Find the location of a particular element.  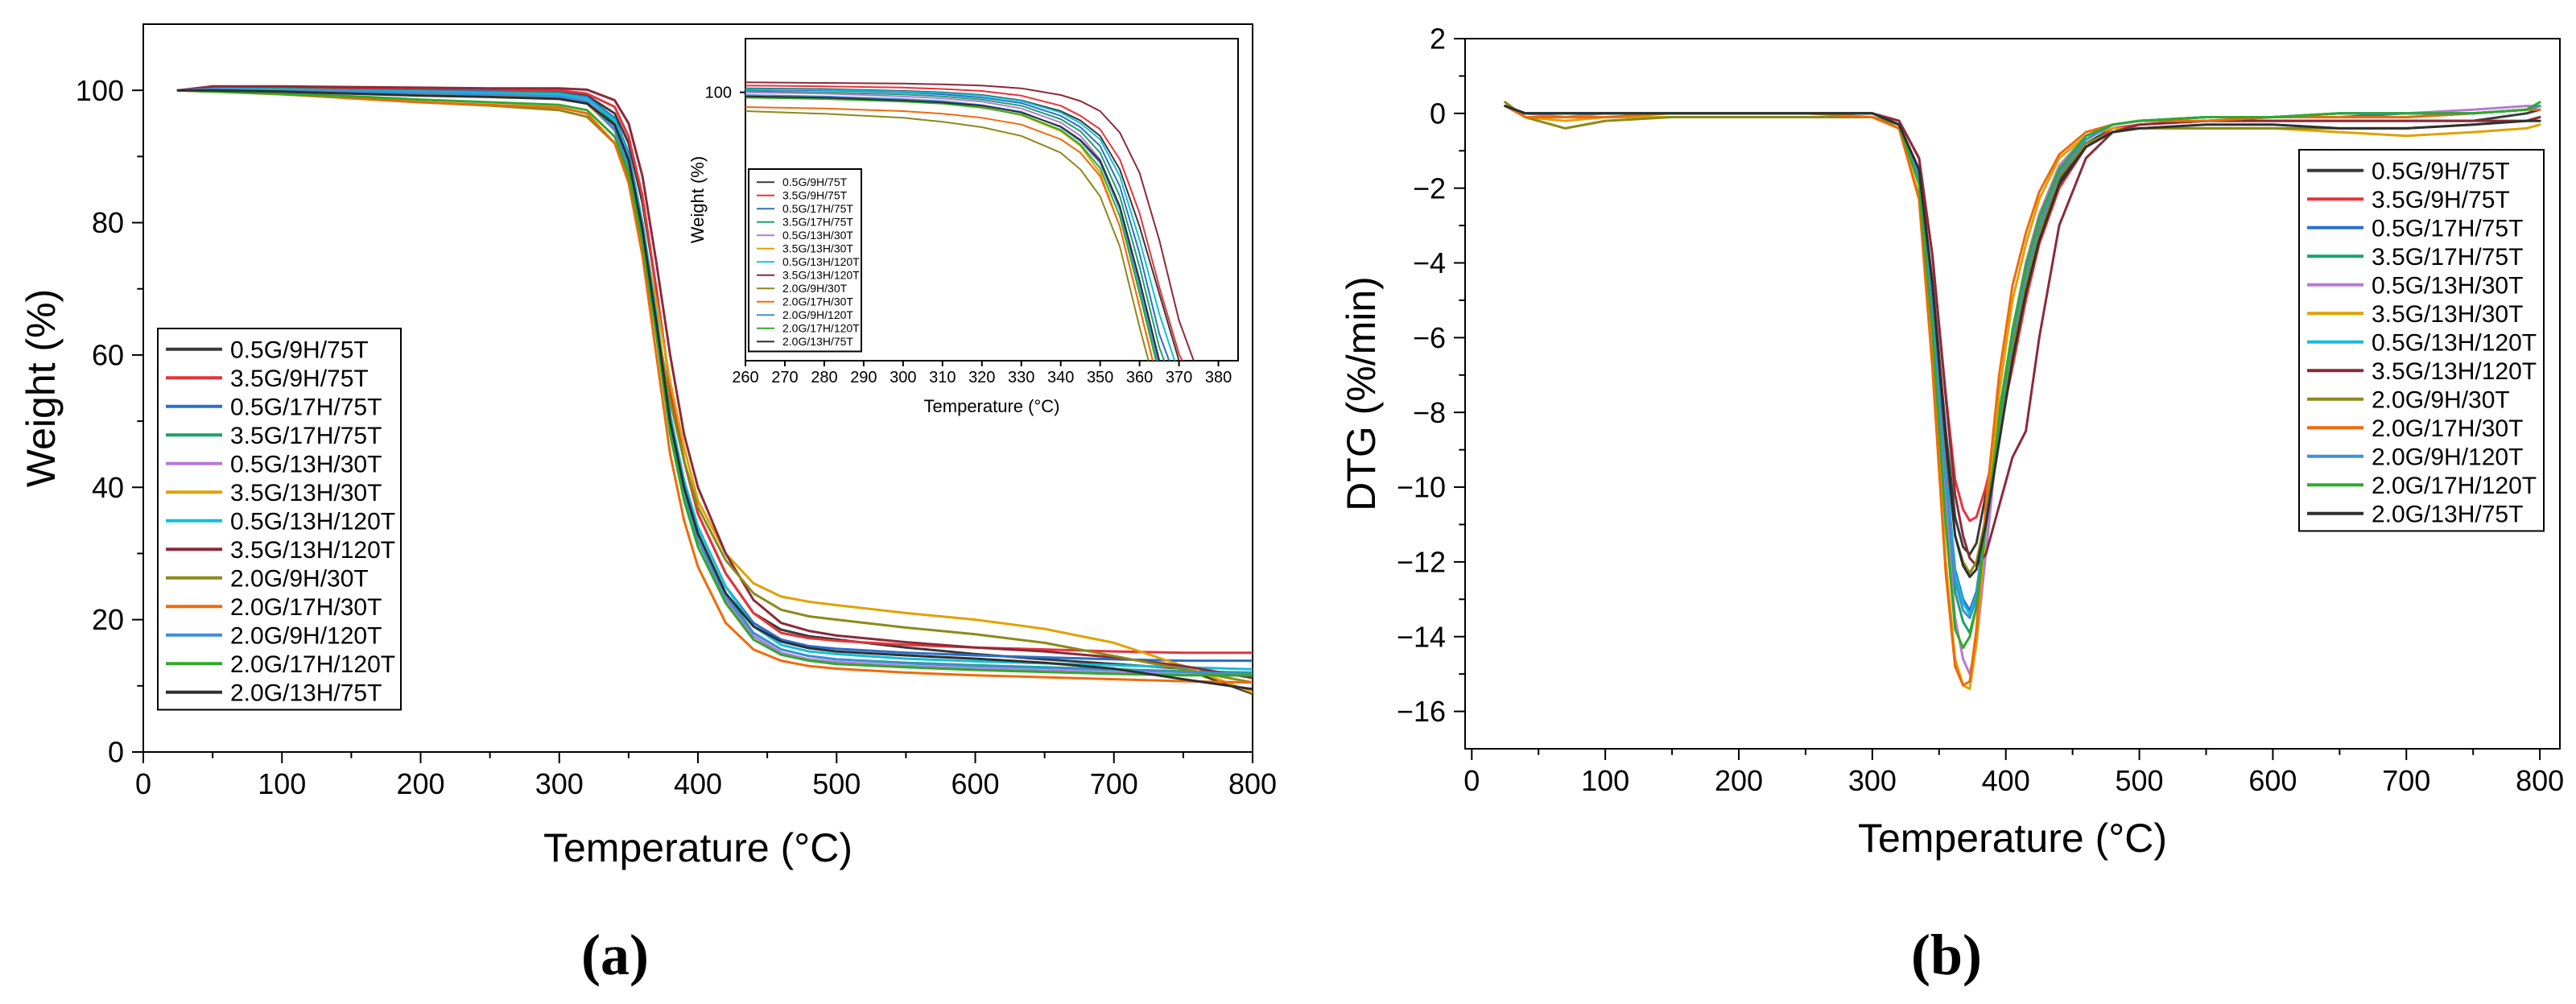

inset-x-tick-label: 320 is located at coordinates (981, 378).